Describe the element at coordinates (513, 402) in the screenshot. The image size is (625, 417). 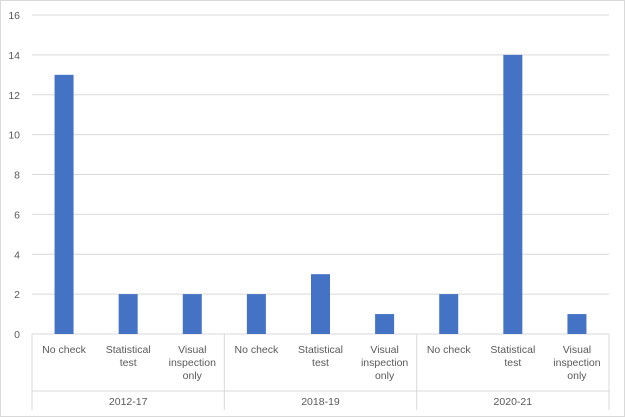
I see `x-group-label: 2020-21` at that location.